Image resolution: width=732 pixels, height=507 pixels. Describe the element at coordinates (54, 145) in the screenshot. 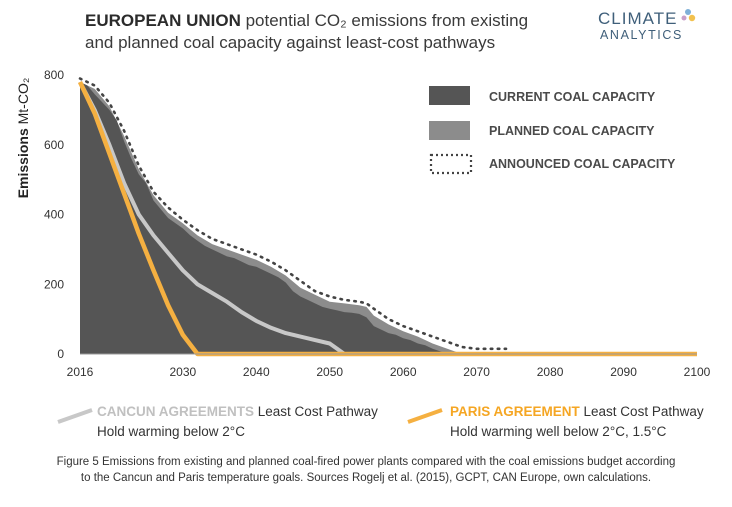

I see `y-tick-label: 600` at that location.